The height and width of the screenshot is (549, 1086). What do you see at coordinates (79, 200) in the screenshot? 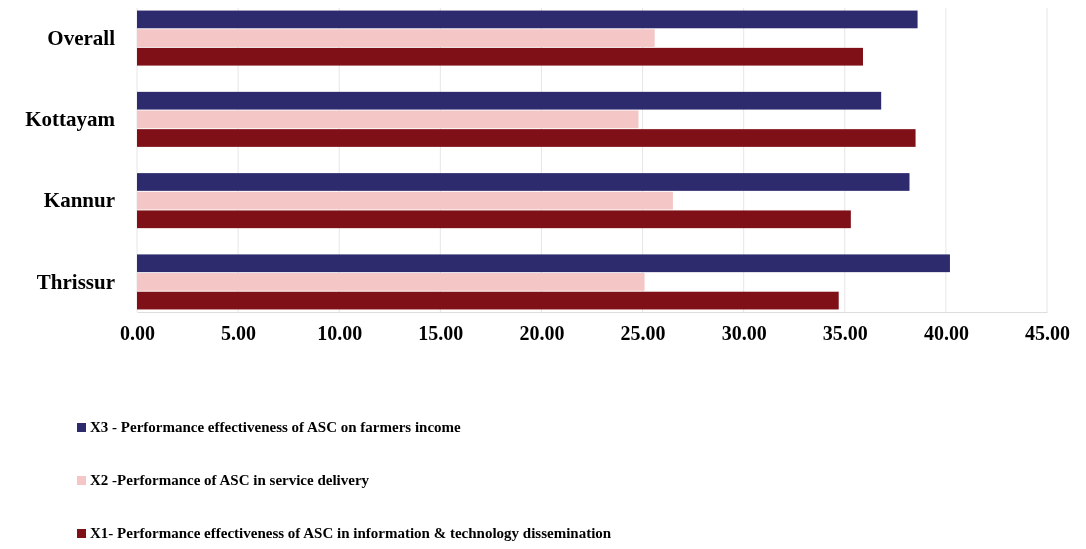
I see `y-tick-label: Kannur` at bounding box center [79, 200].